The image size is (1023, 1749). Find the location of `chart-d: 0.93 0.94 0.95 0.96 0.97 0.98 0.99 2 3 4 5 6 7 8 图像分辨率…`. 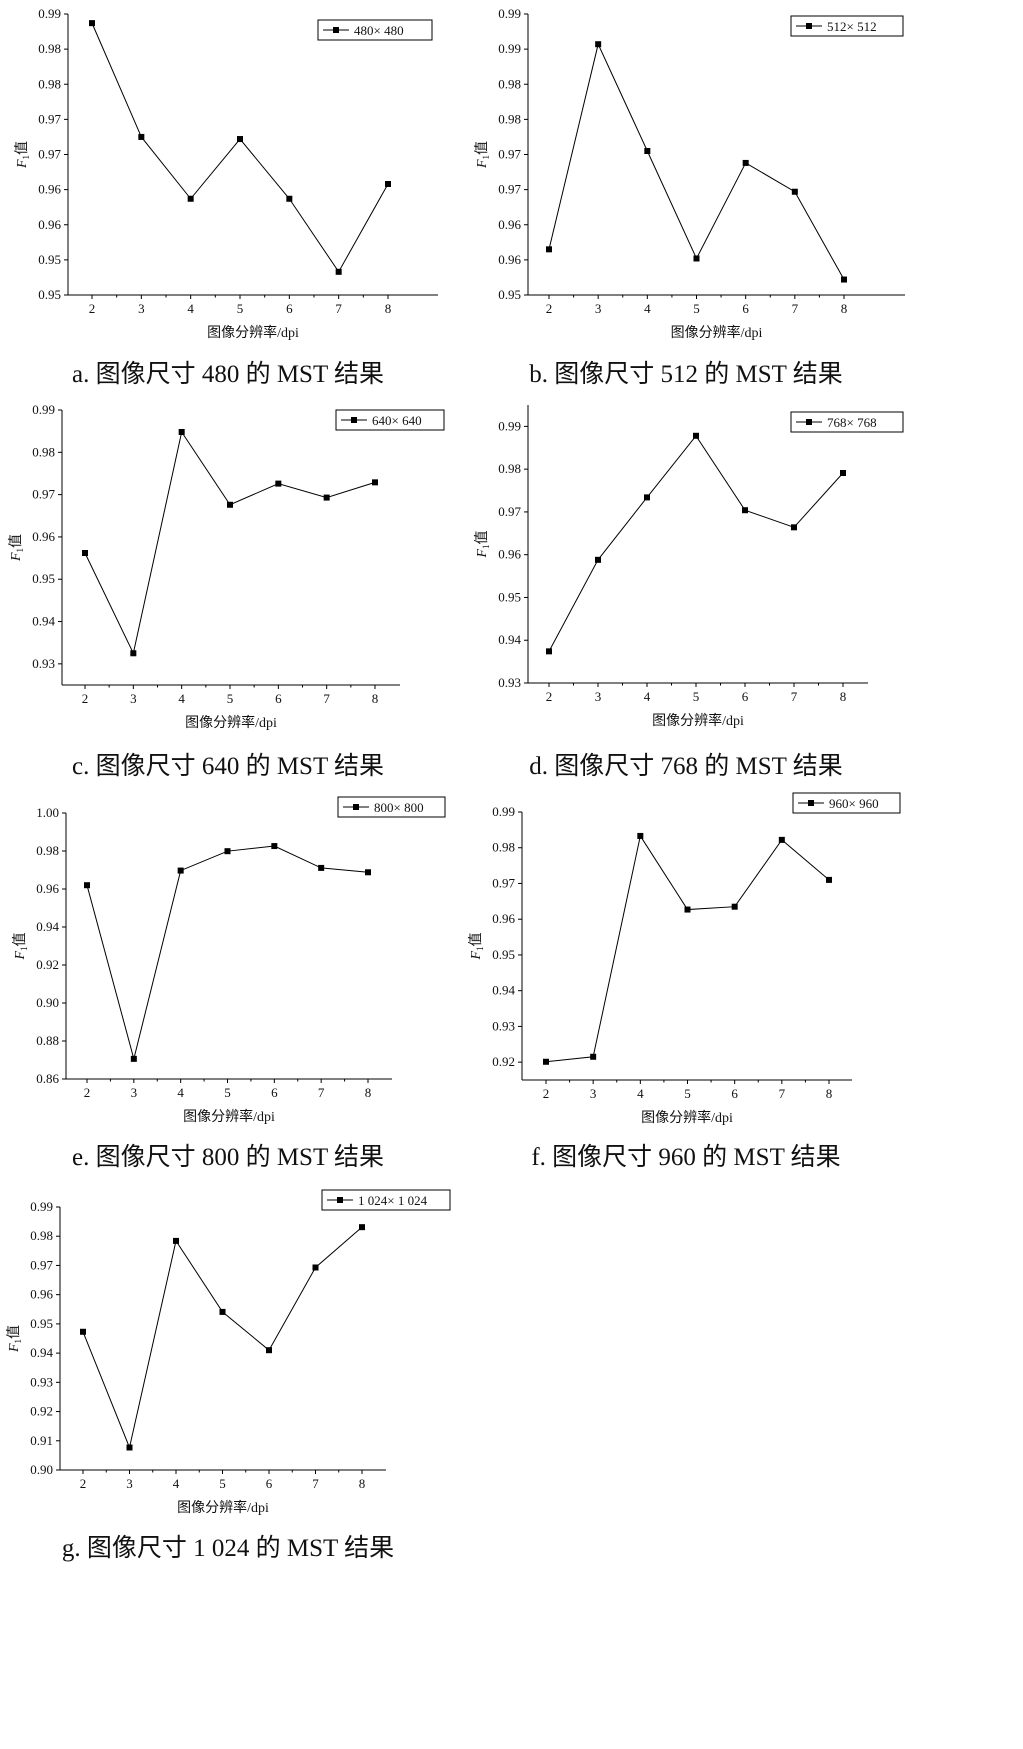

chart-d: 0.93 0.94 0.95 0.96 0.97 0.98 0.99 2 3 4 5 6 7 8 图像分辨率… is located at coordinates (689, 592).